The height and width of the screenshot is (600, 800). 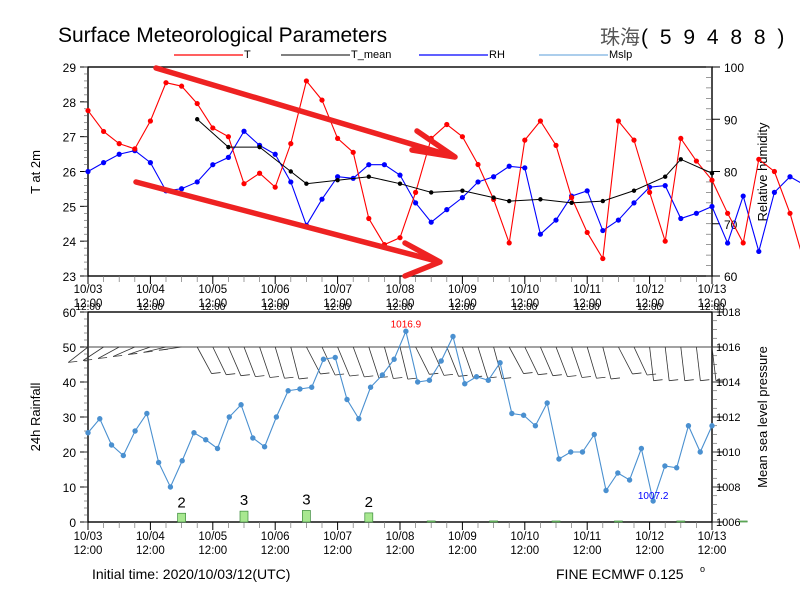 What do you see at coordinates (306, 499) in the screenshot?
I see `rain-bar-label: 3` at bounding box center [306, 499].